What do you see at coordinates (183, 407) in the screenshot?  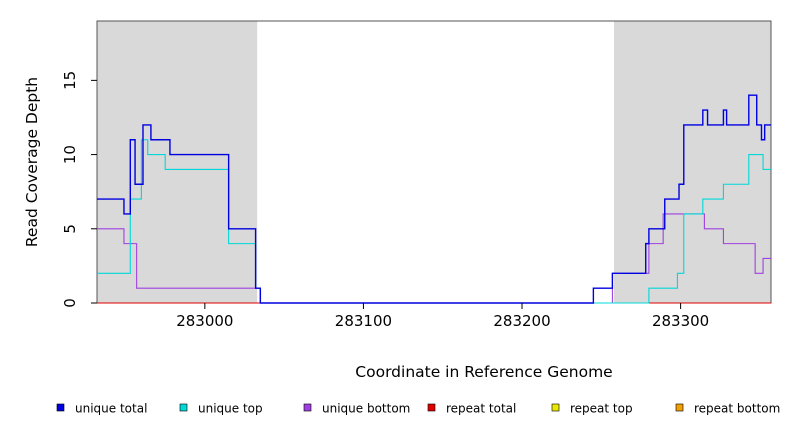 I see `legend-swatch-unique-top` at bounding box center [183, 407].